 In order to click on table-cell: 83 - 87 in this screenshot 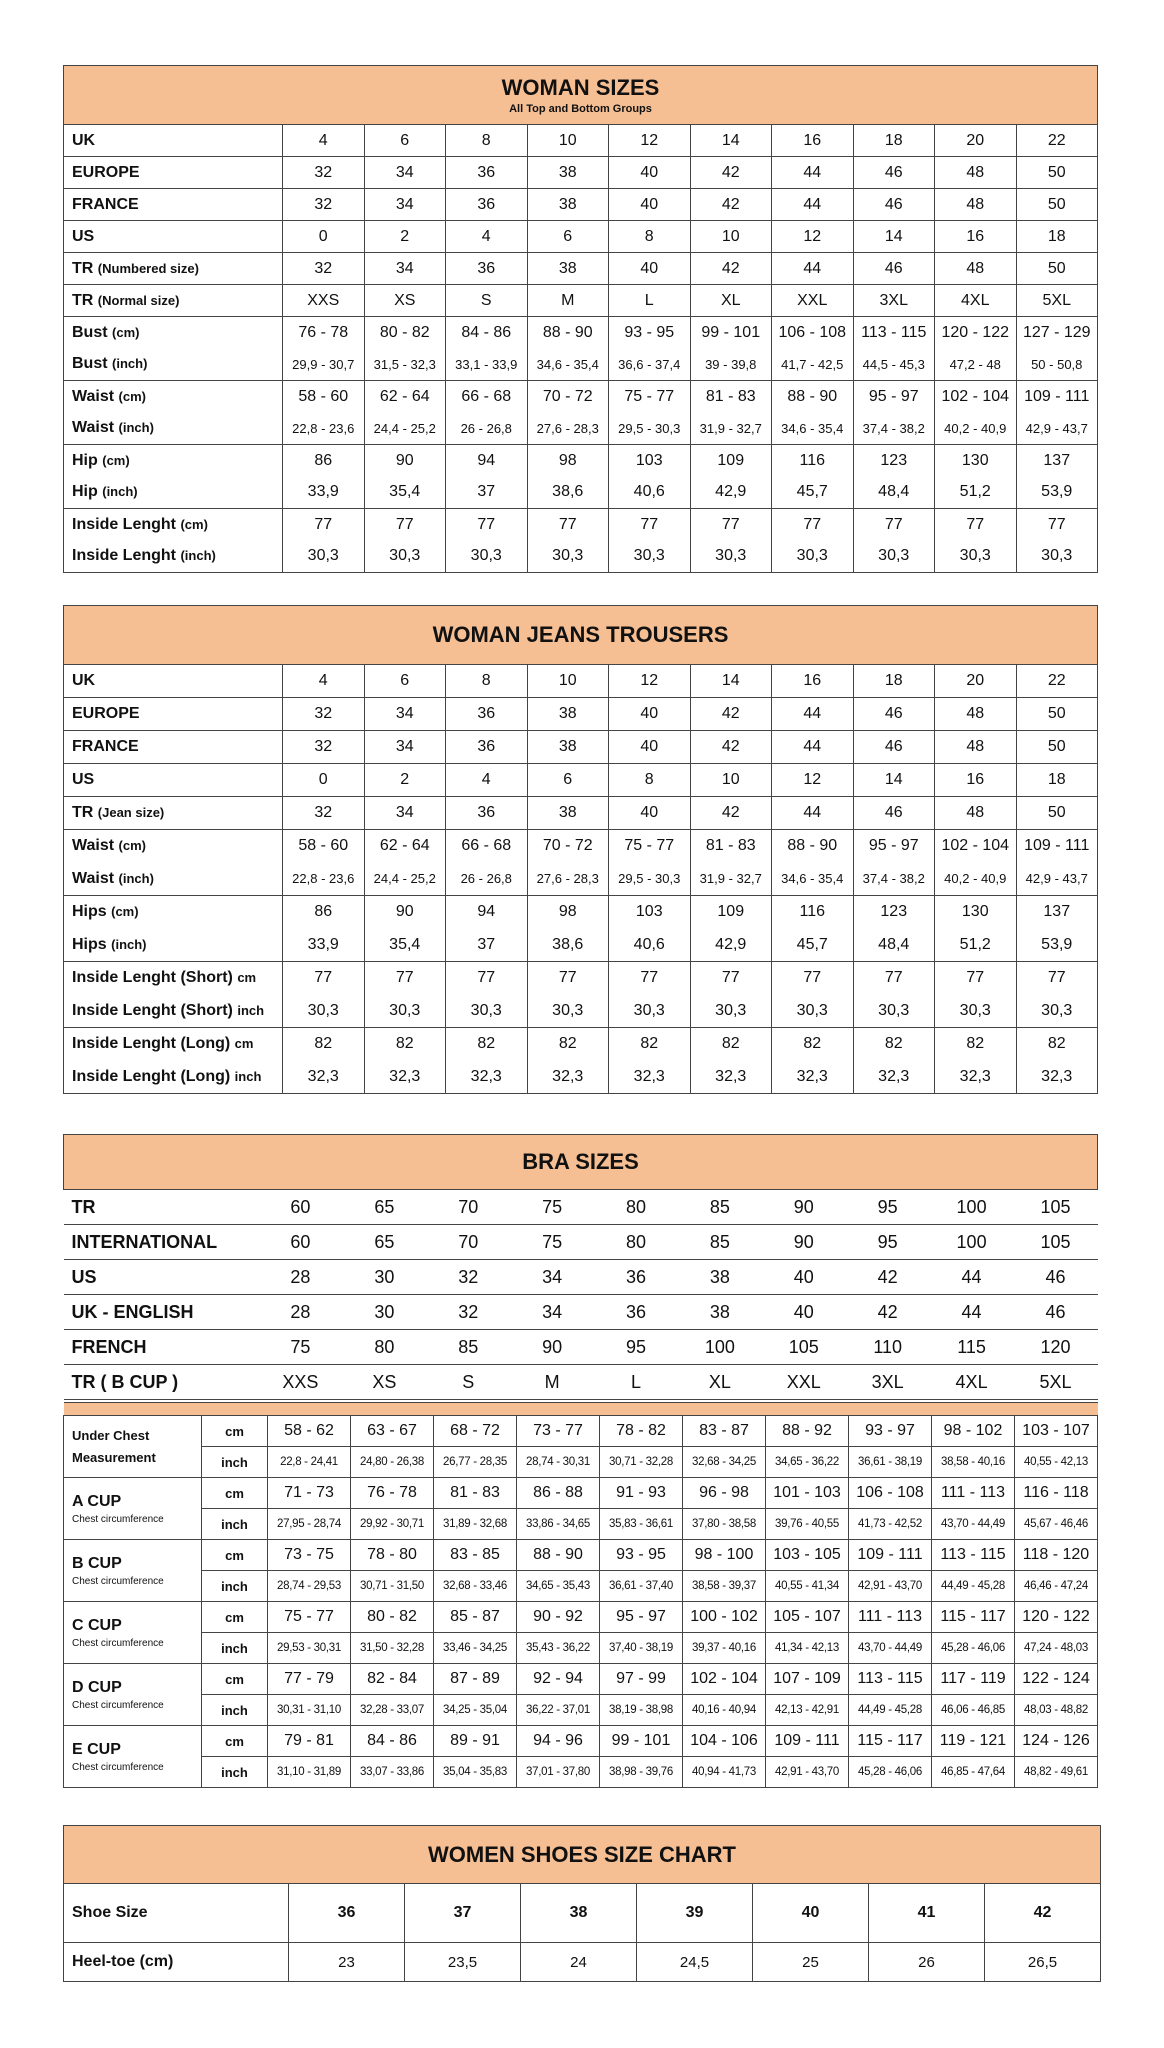, I will do `click(724, 1431)`.